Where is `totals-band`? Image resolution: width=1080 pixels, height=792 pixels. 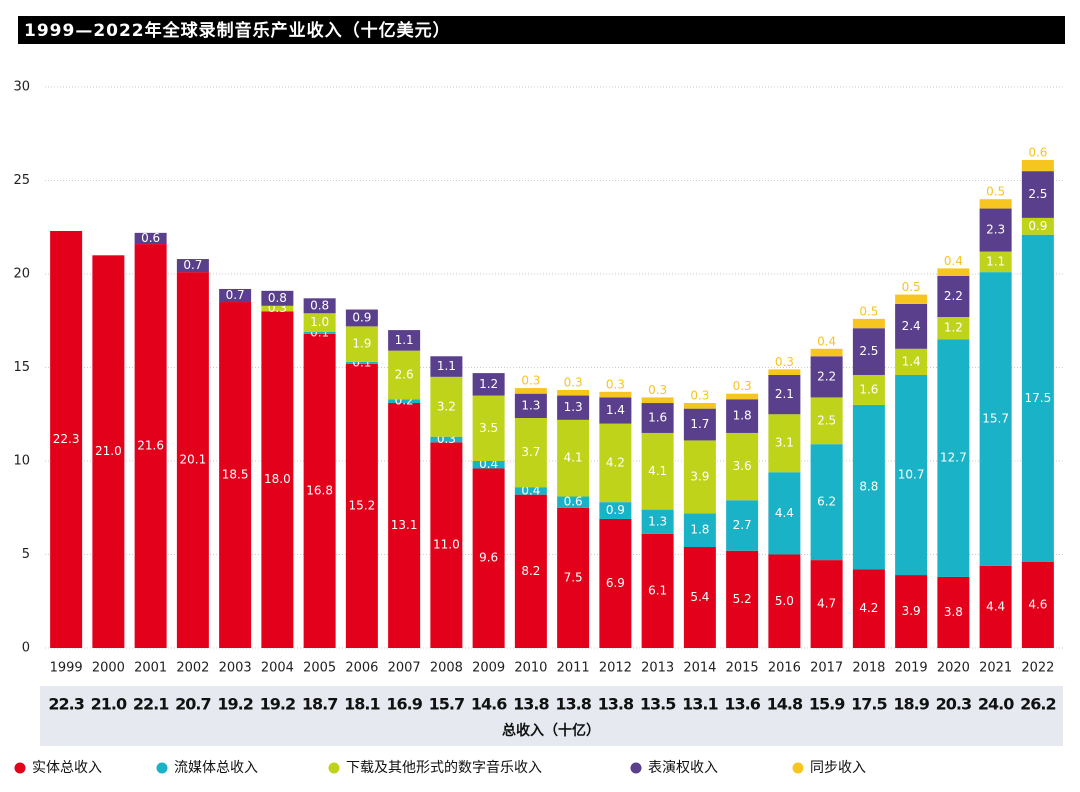
totals-band is located at coordinates (551, 716).